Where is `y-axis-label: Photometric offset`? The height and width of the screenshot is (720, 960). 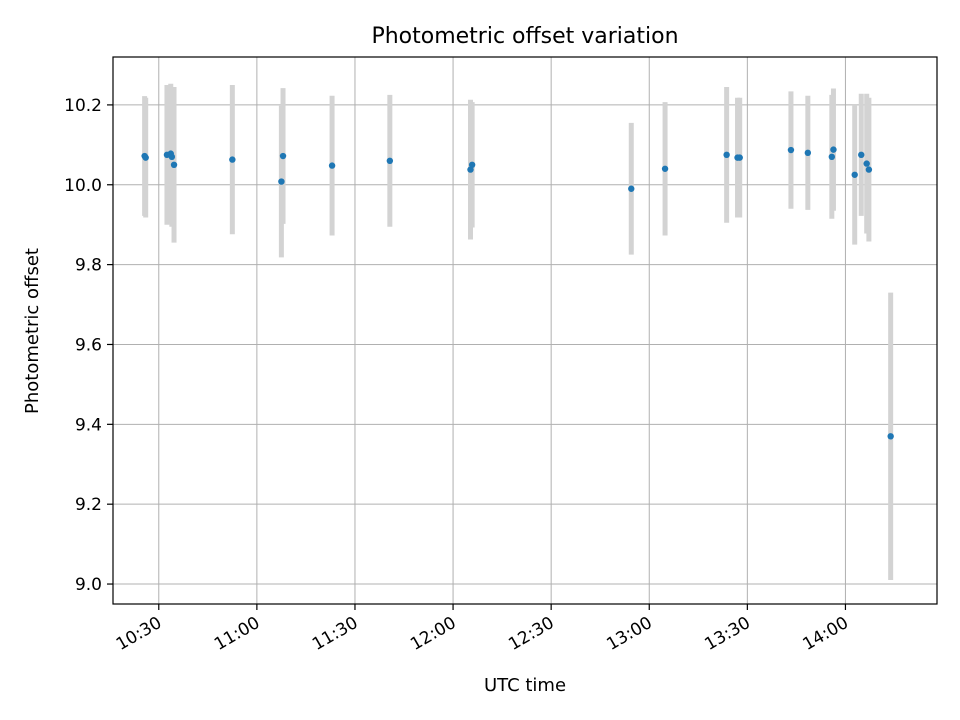 y-axis-label: Photometric offset is located at coordinates (32, 331).